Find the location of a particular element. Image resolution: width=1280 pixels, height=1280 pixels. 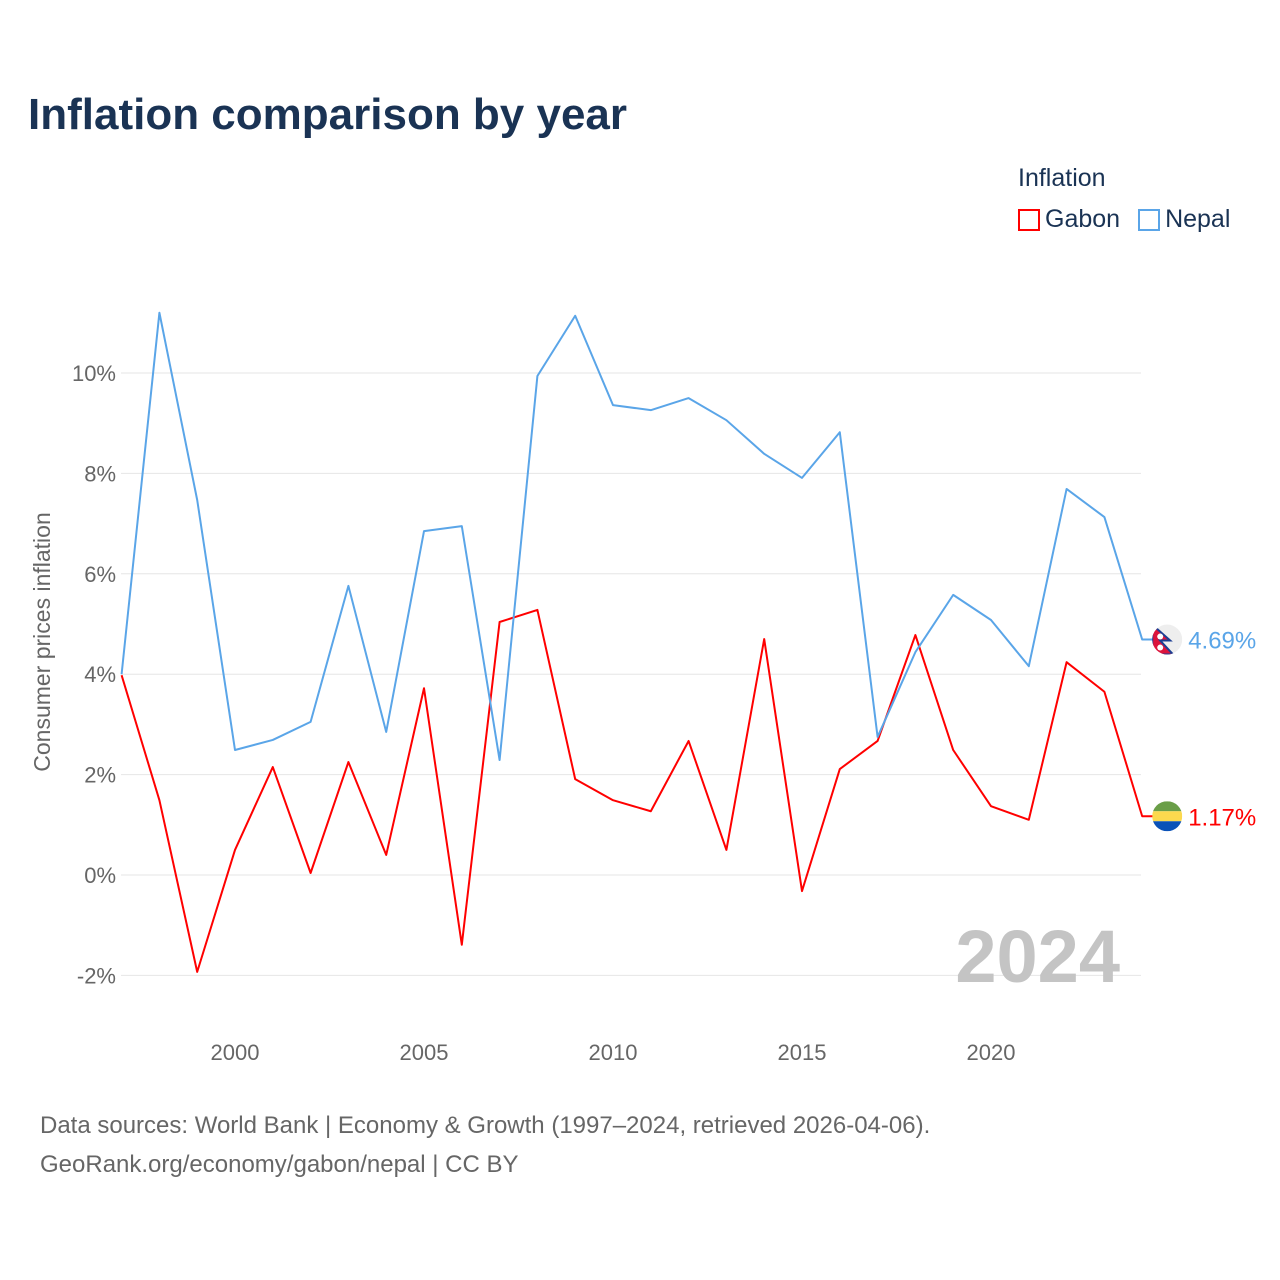

legend: Gabon Nepal is located at coordinates (1124, 219).